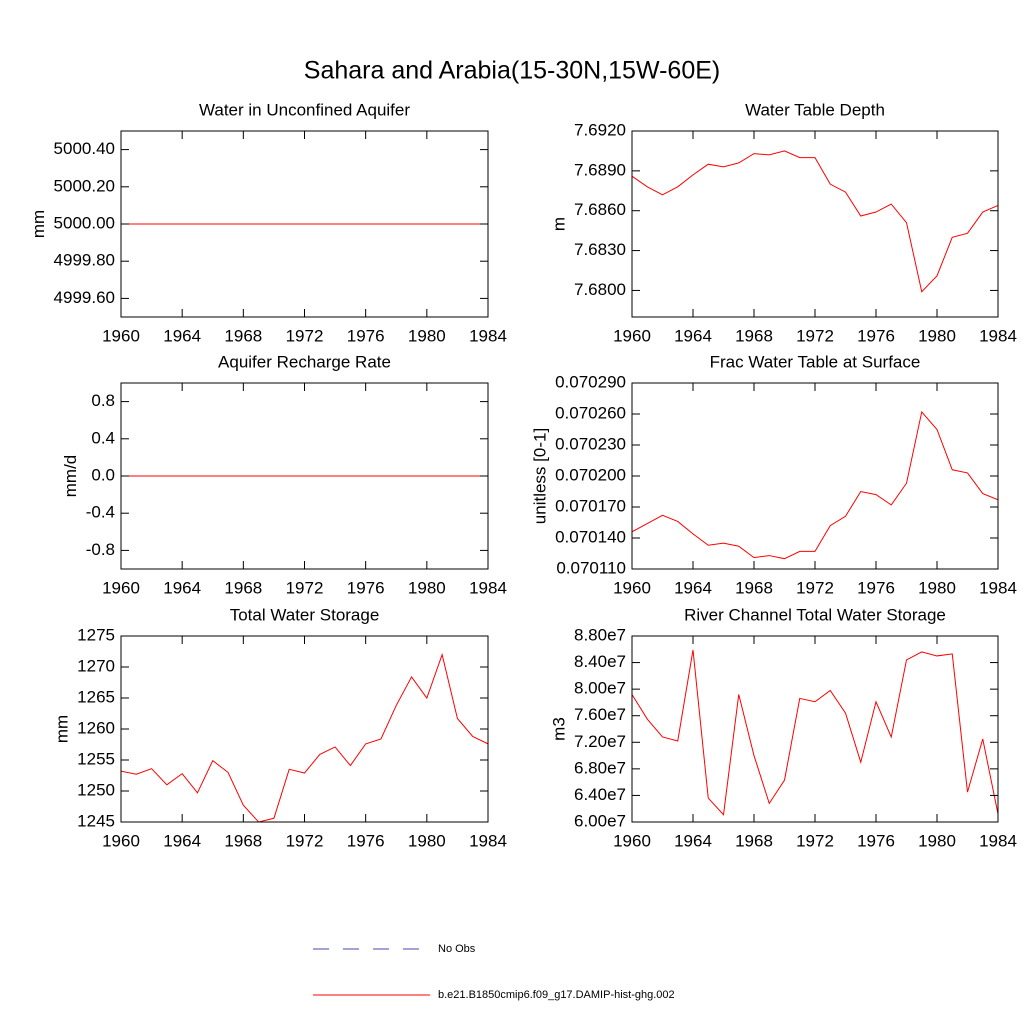 Image resolution: width=1024 pixels, height=1024 pixels. I want to click on y-tick-label: 0.070140, so click(590, 536).